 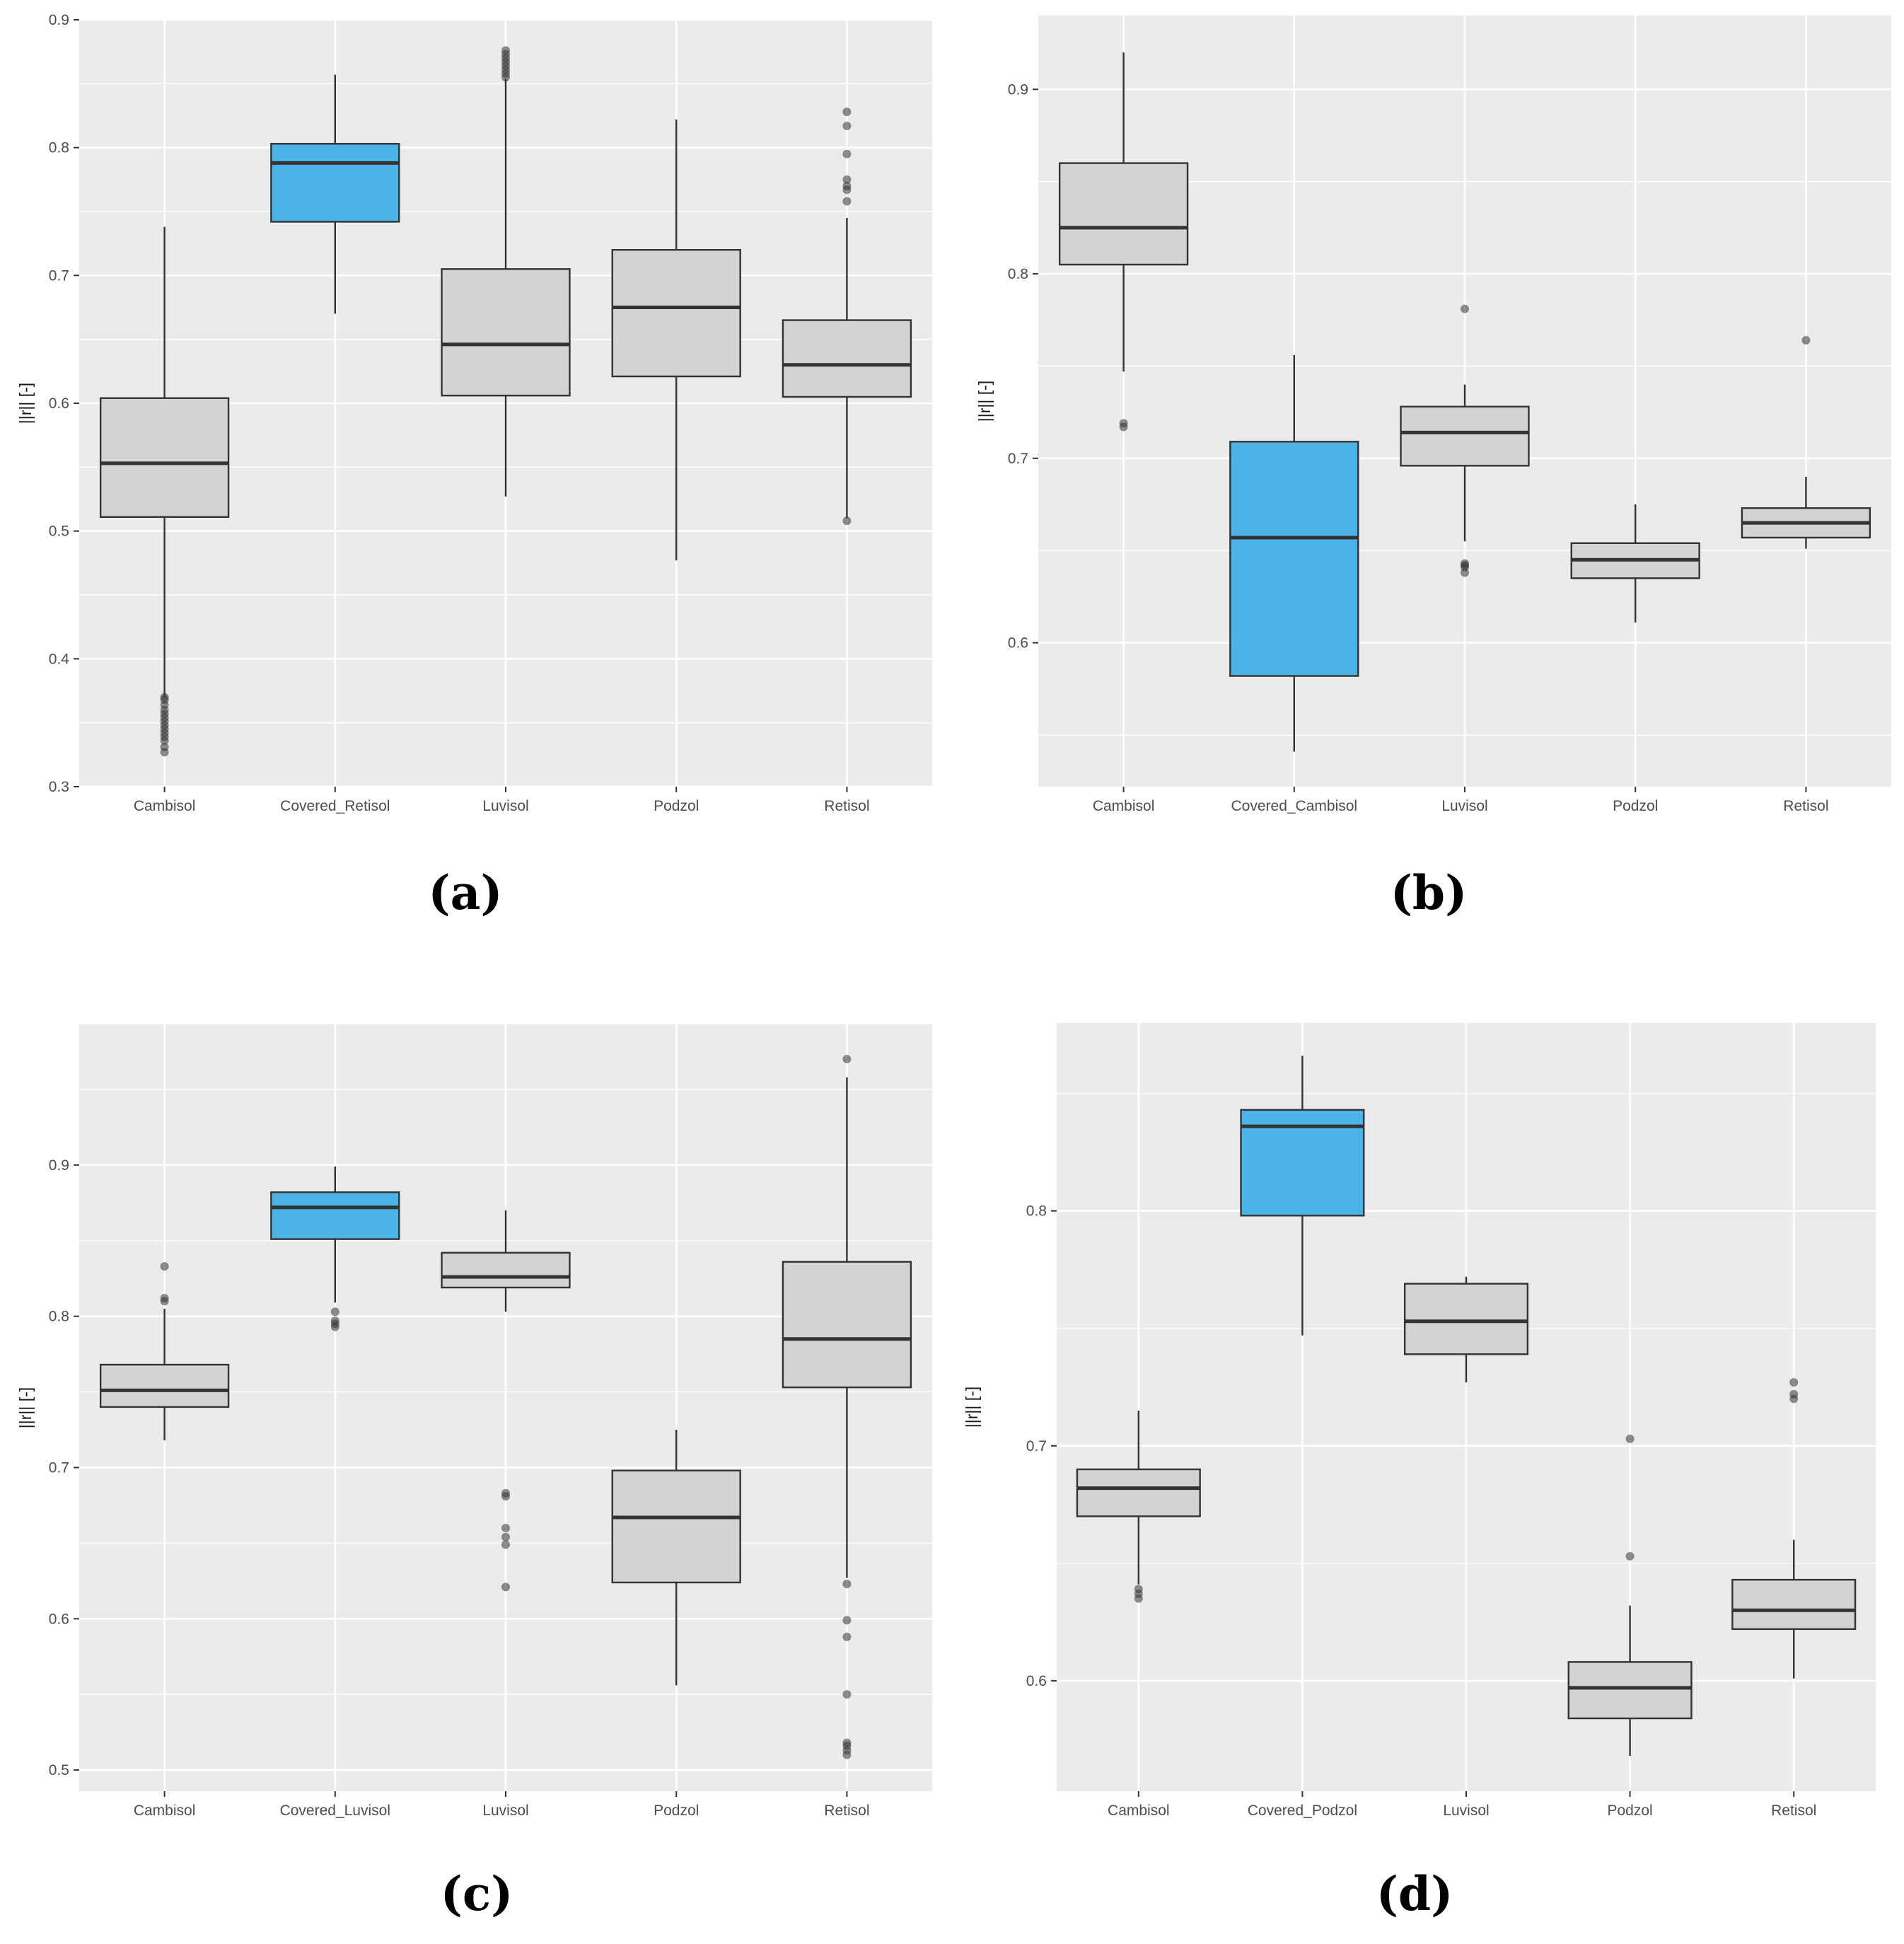 What do you see at coordinates (465, 892) in the screenshot?
I see `panel-label: (a)` at bounding box center [465, 892].